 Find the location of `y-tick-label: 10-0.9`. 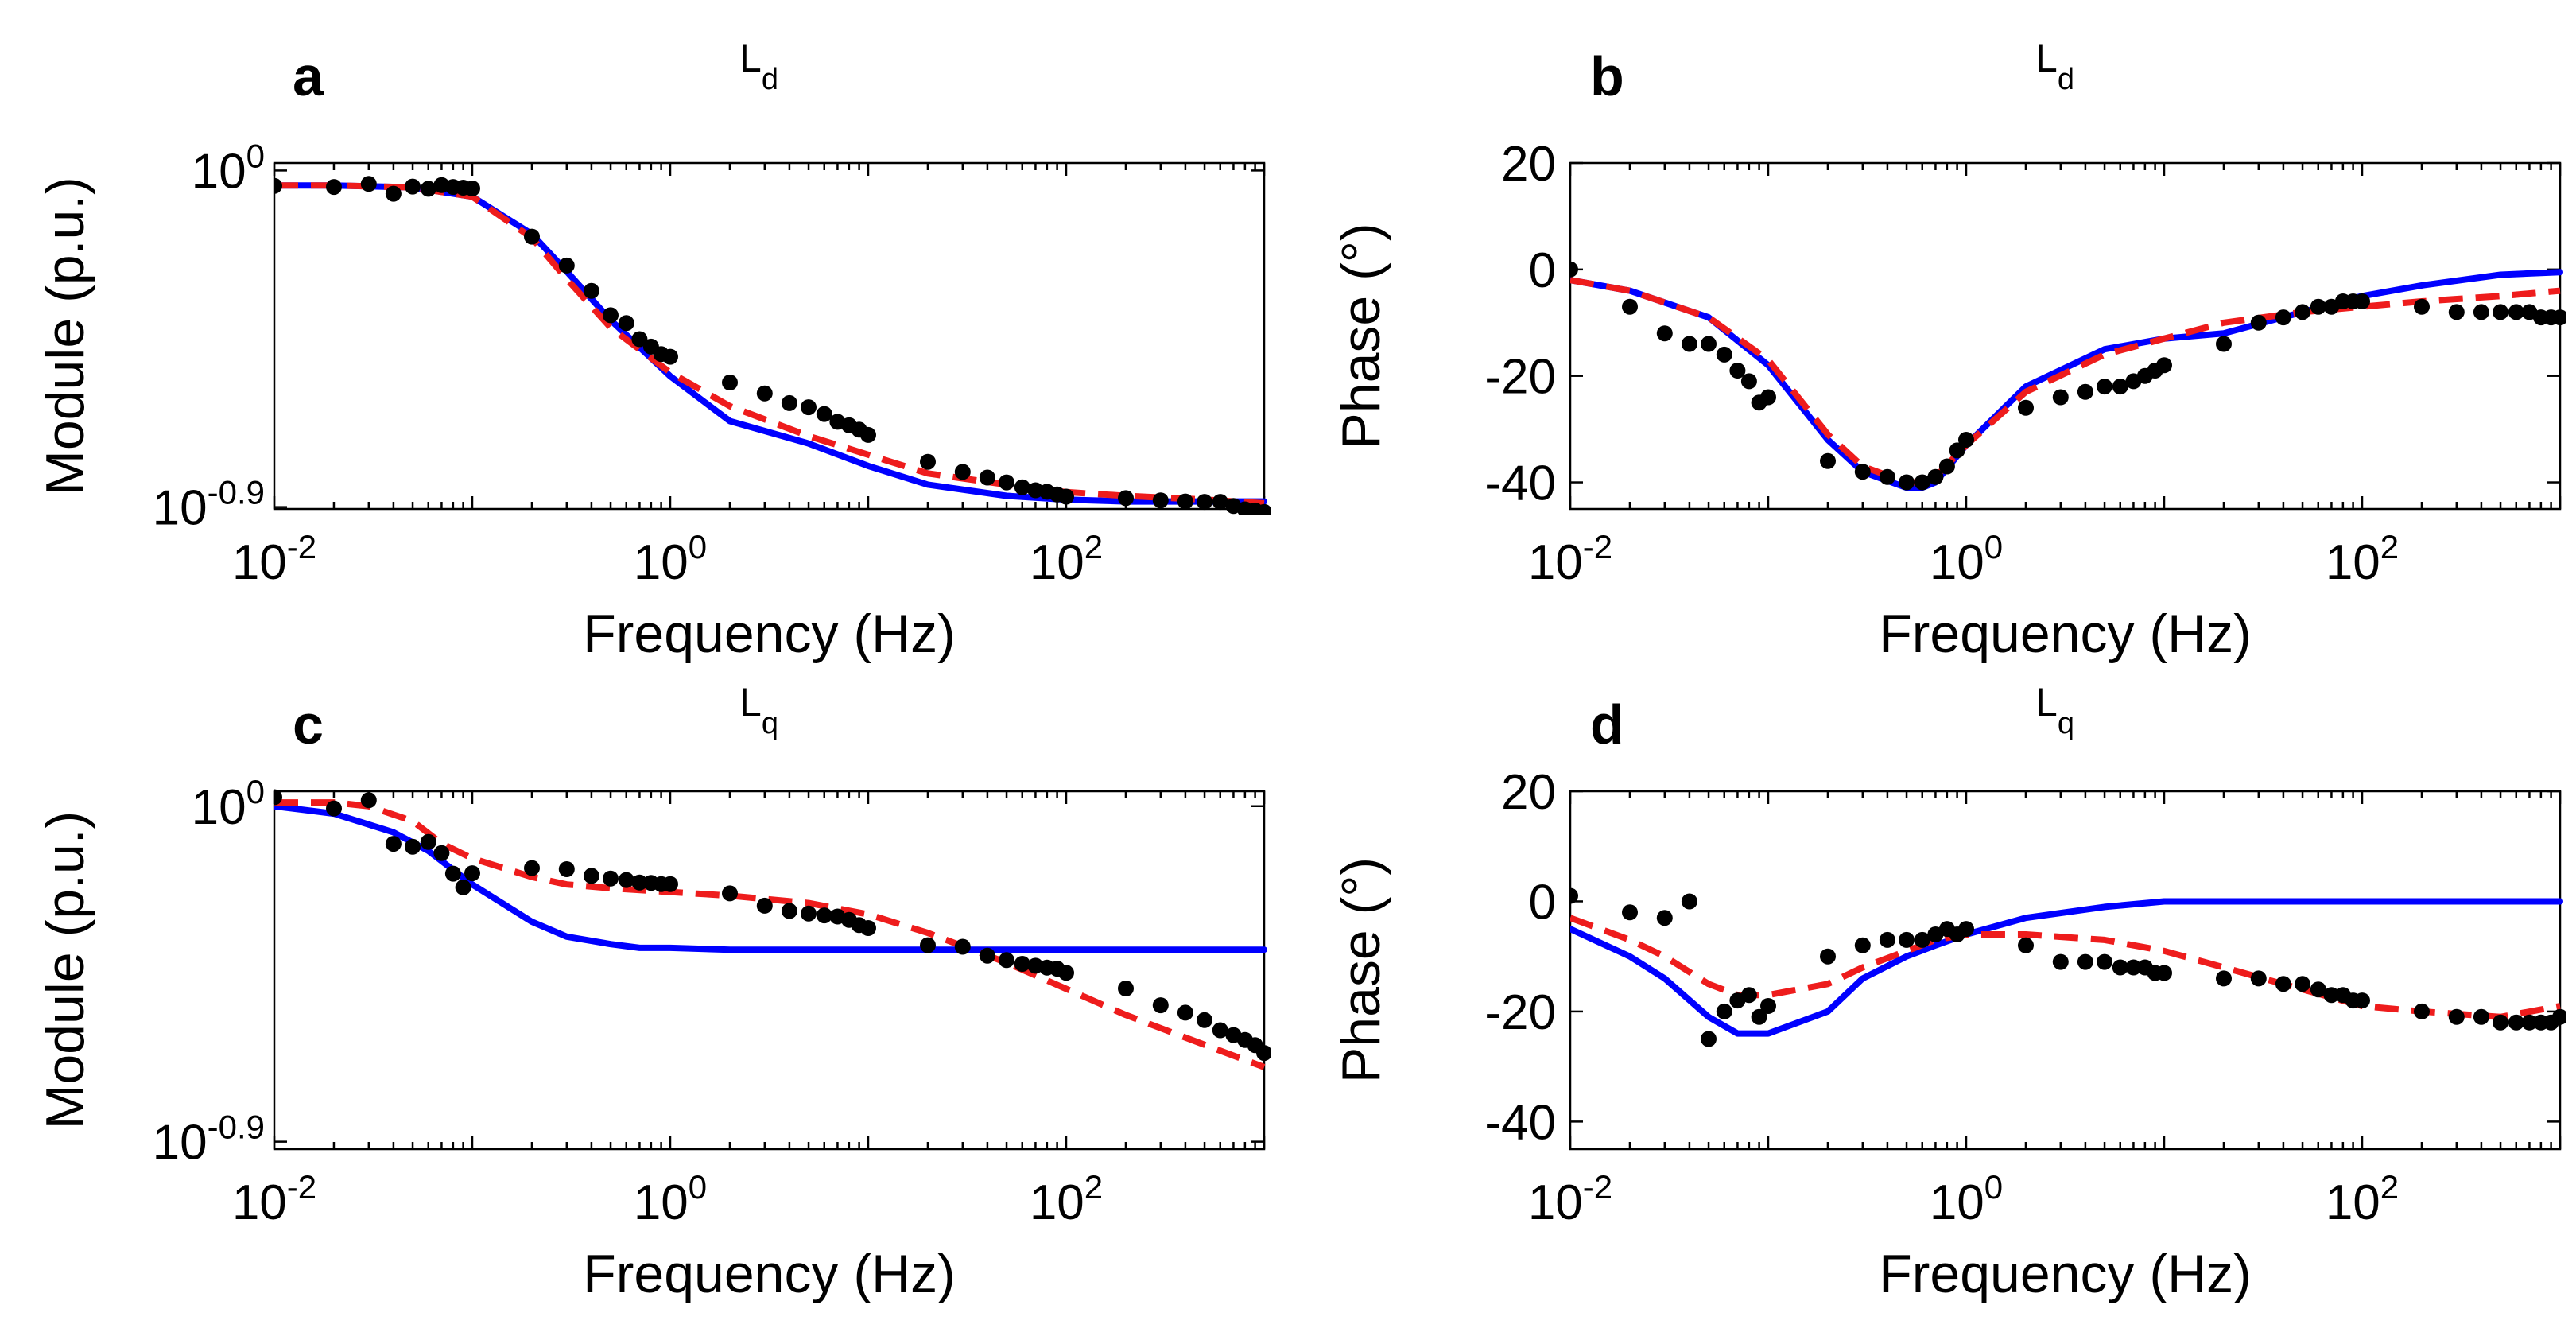

y-tick-label: 10-0.9 is located at coordinates (209, 505).